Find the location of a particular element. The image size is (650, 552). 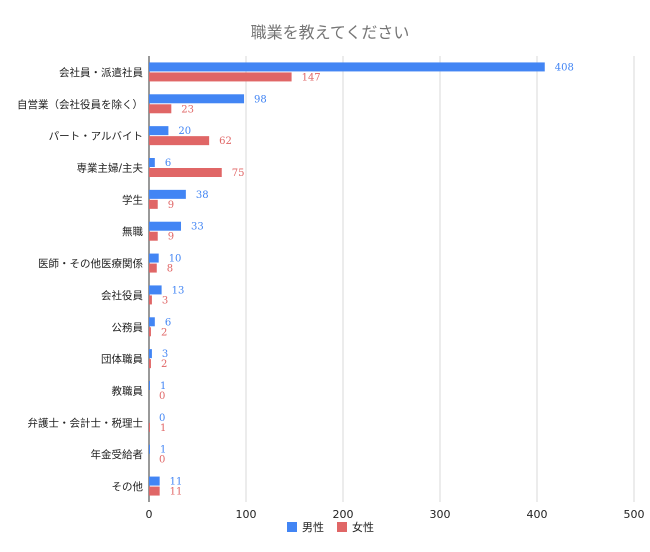

data-label: 13 is located at coordinates (178, 290).